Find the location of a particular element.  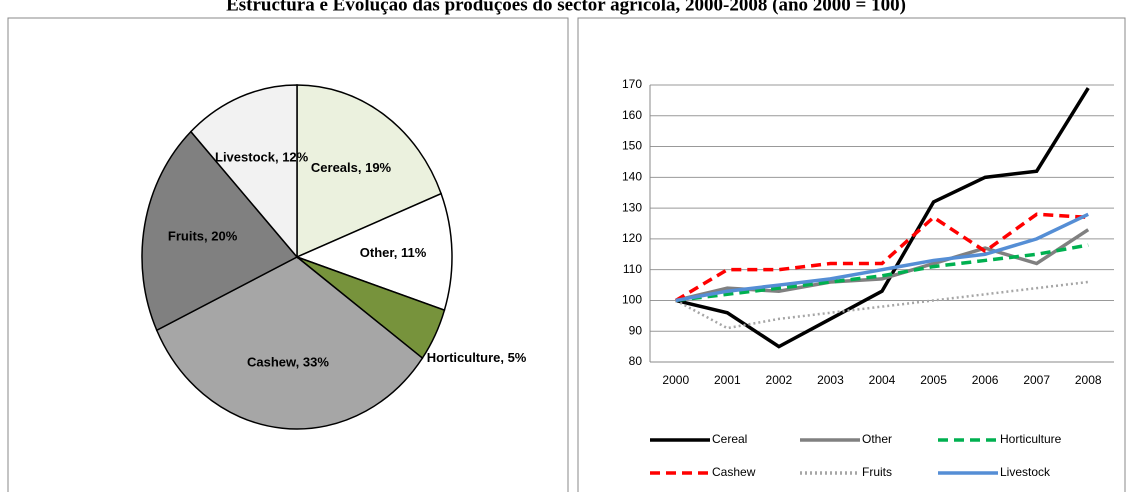

y-tick-label: 140 is located at coordinates (632, 177).